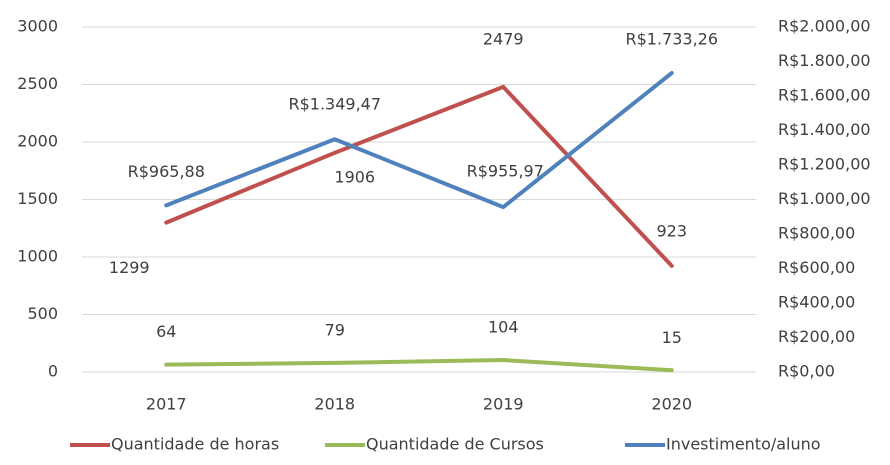  Describe the element at coordinates (503, 38) in the screenshot. I see `data-label: 2479` at that location.